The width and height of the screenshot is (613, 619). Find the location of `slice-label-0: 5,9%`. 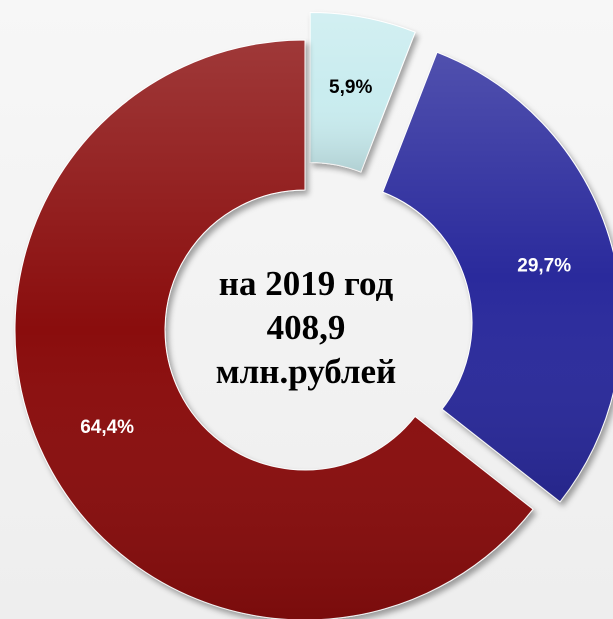

slice-label-0: 5,9% is located at coordinates (350, 87).